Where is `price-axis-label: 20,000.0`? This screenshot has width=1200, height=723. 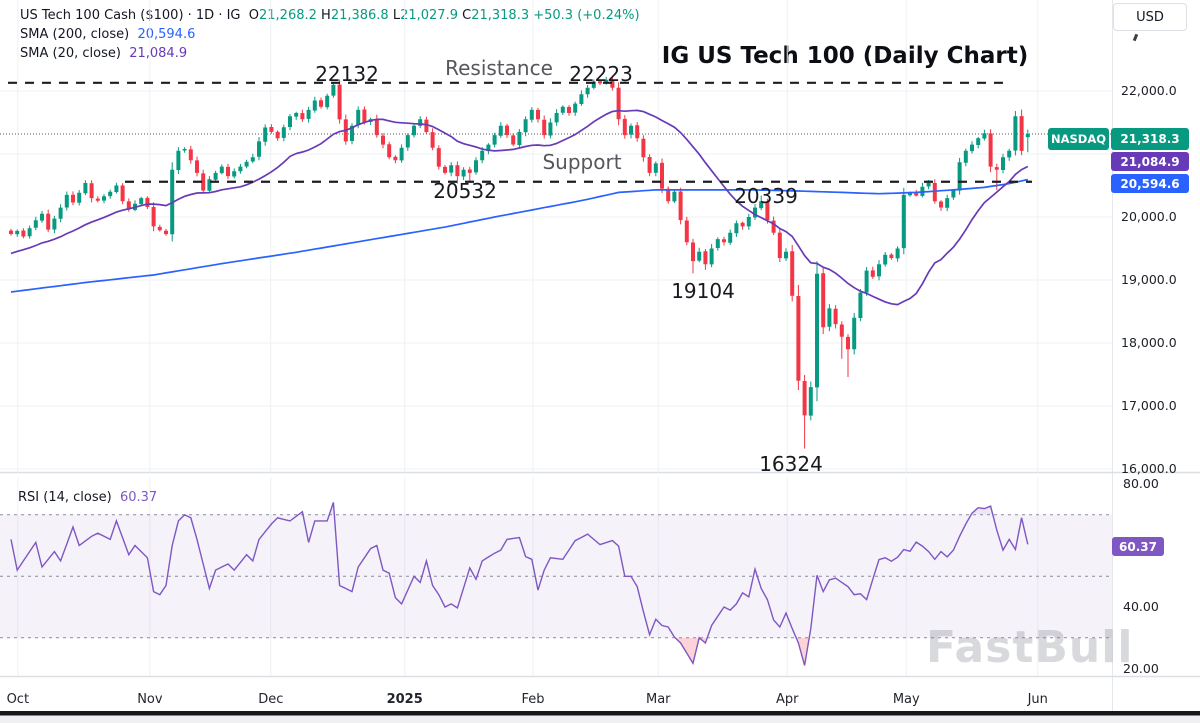
price-axis-label: 20,000.0 is located at coordinates (1149, 216).